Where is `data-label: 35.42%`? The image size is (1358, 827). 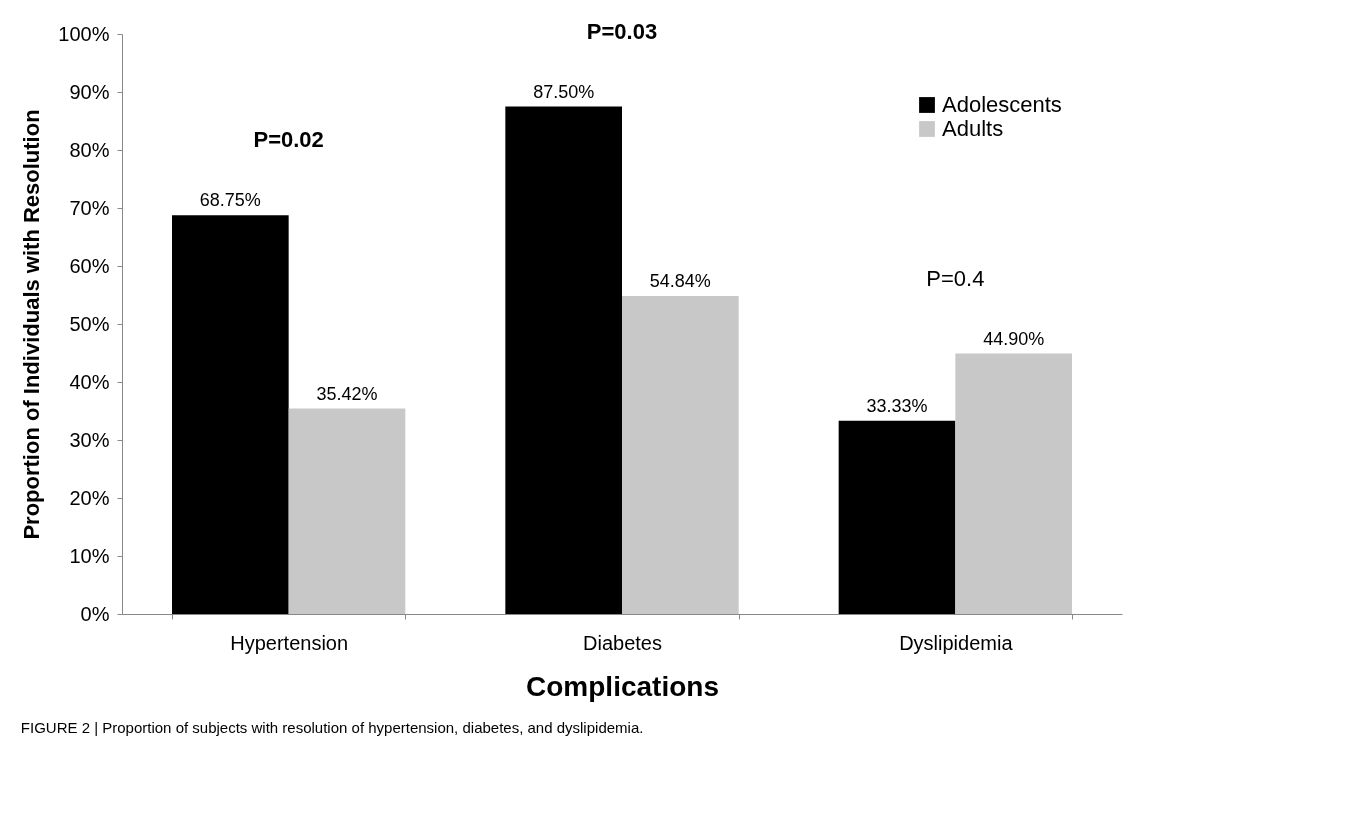
data-label: 35.42% is located at coordinates (347, 393).